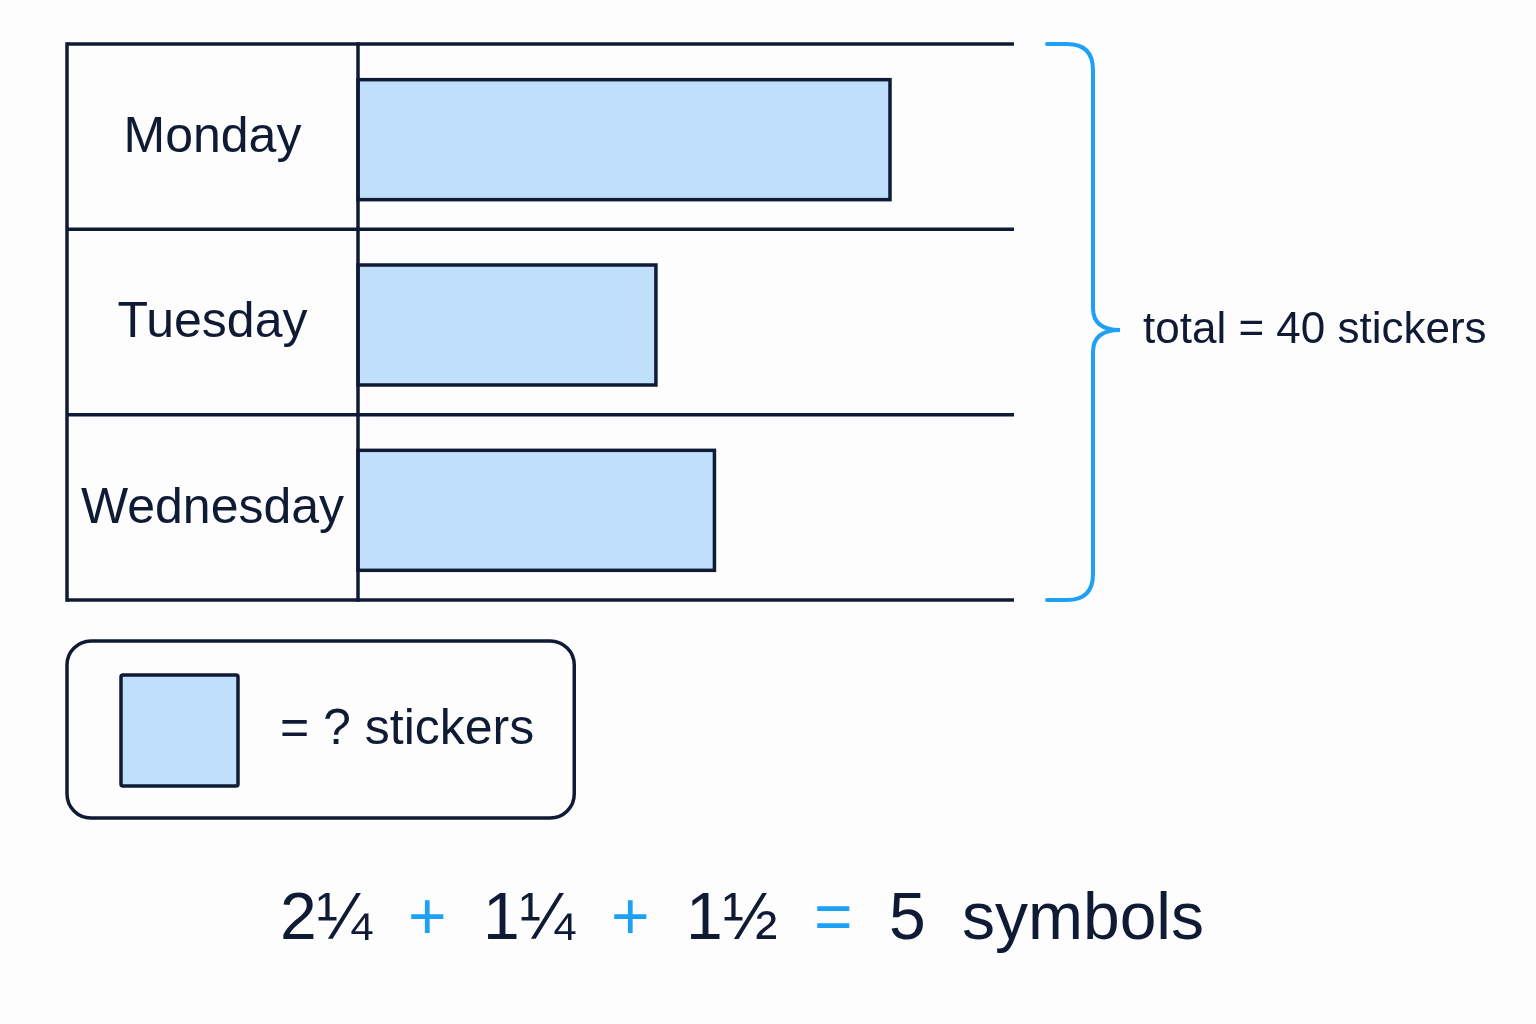 The height and width of the screenshot is (1024, 1536). Describe the element at coordinates (212, 320) in the screenshot. I see `y-tick-label: Tuesday` at that location.